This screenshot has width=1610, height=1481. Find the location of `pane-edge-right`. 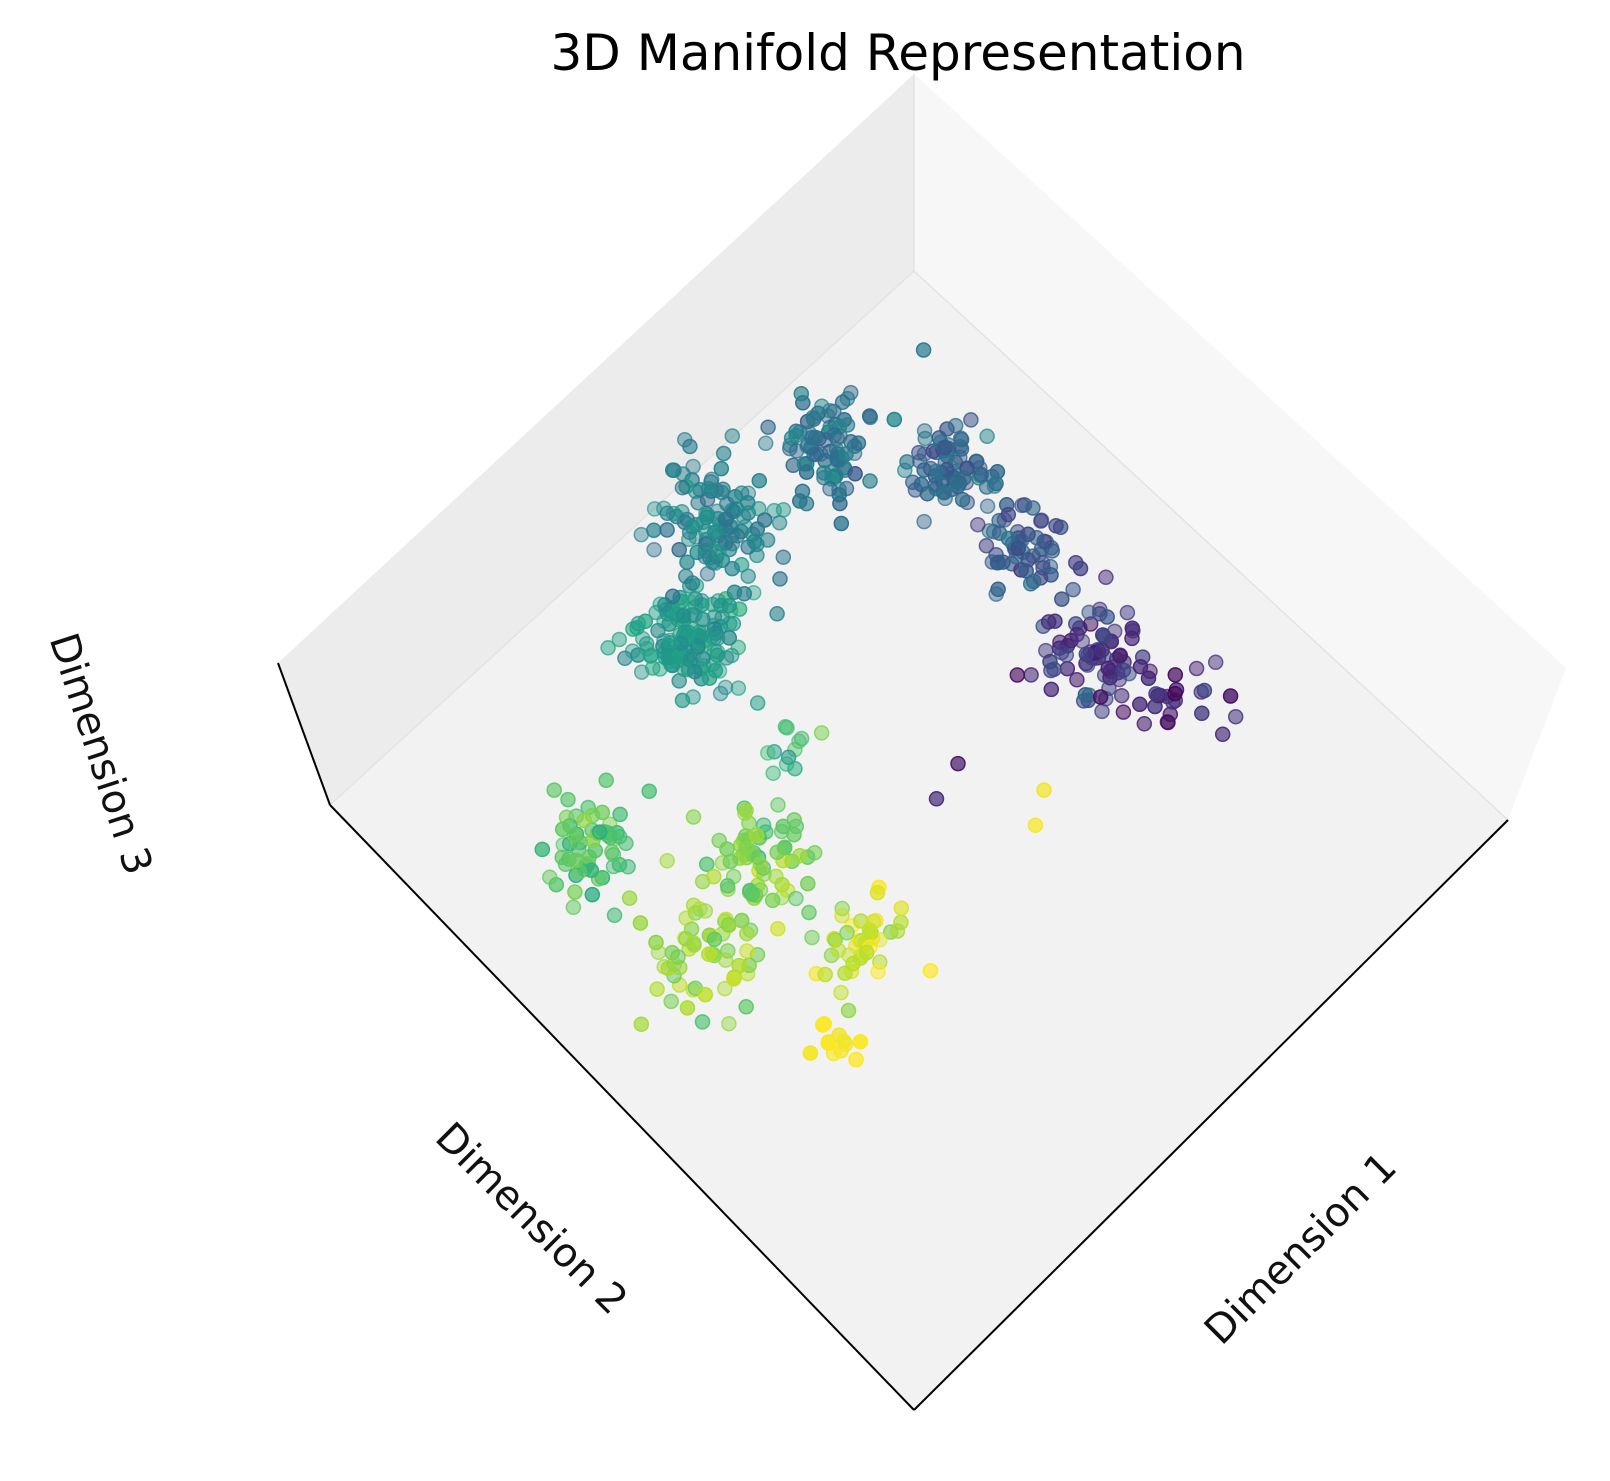

pane-edge-right is located at coordinates (1211, 545).